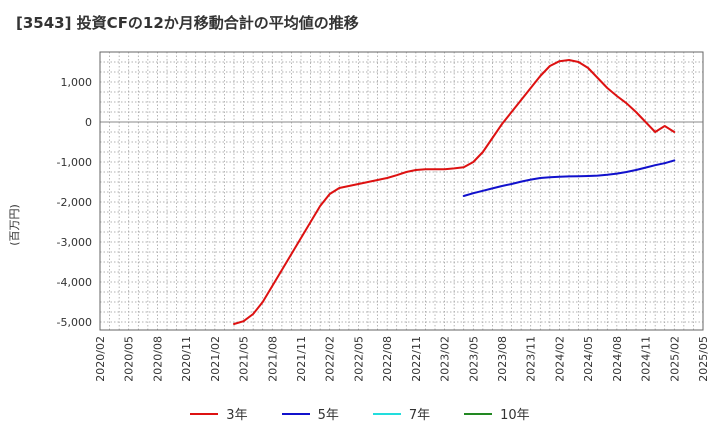 This screenshot has width=720, height=440. What do you see at coordinates (515, 415) in the screenshot?
I see `legend-label-10y: 10年` at bounding box center [515, 415].